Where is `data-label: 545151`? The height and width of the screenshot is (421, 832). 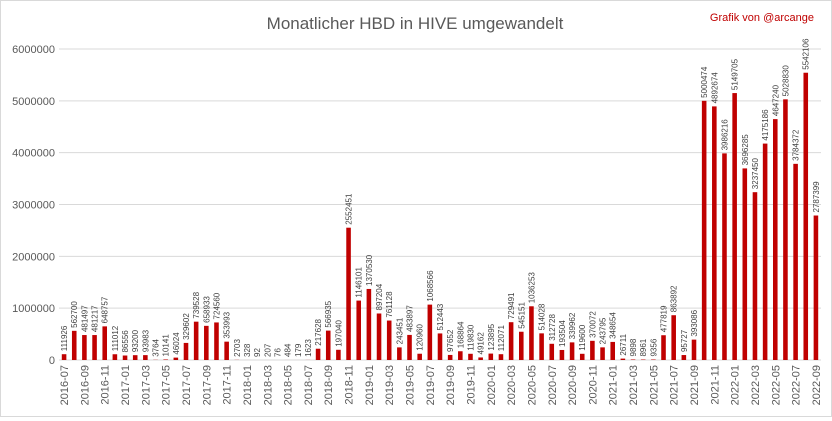
data-label: 545151 is located at coordinates (521, 314).